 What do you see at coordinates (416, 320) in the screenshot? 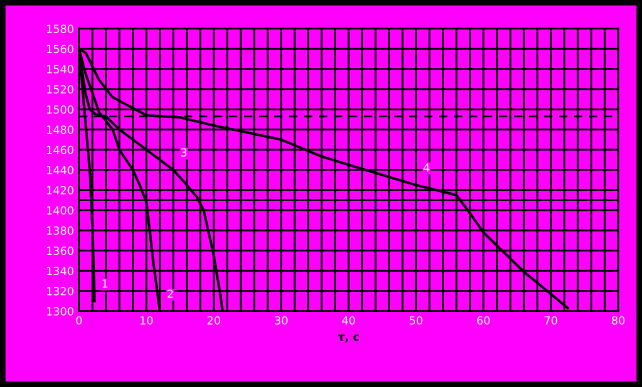
I see `x-tick-label: 50` at bounding box center [416, 320].